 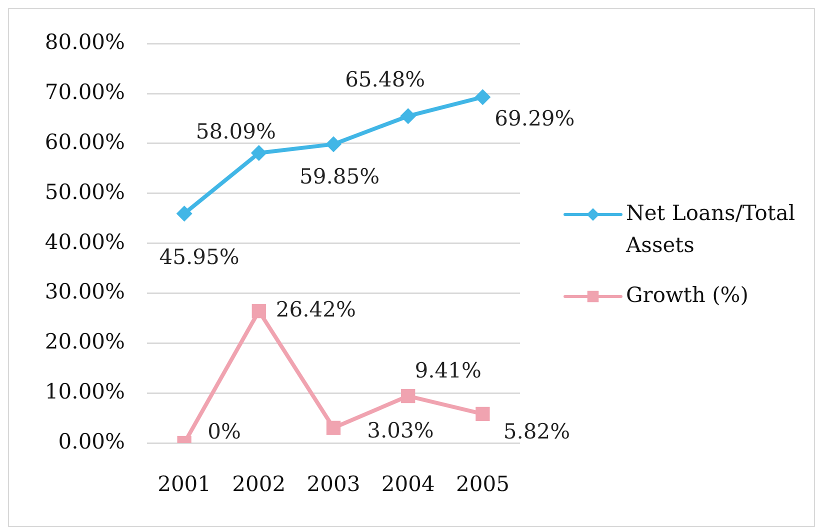 I want to click on legend-label: Net Loans/Total Assets, so click(x=710, y=228).